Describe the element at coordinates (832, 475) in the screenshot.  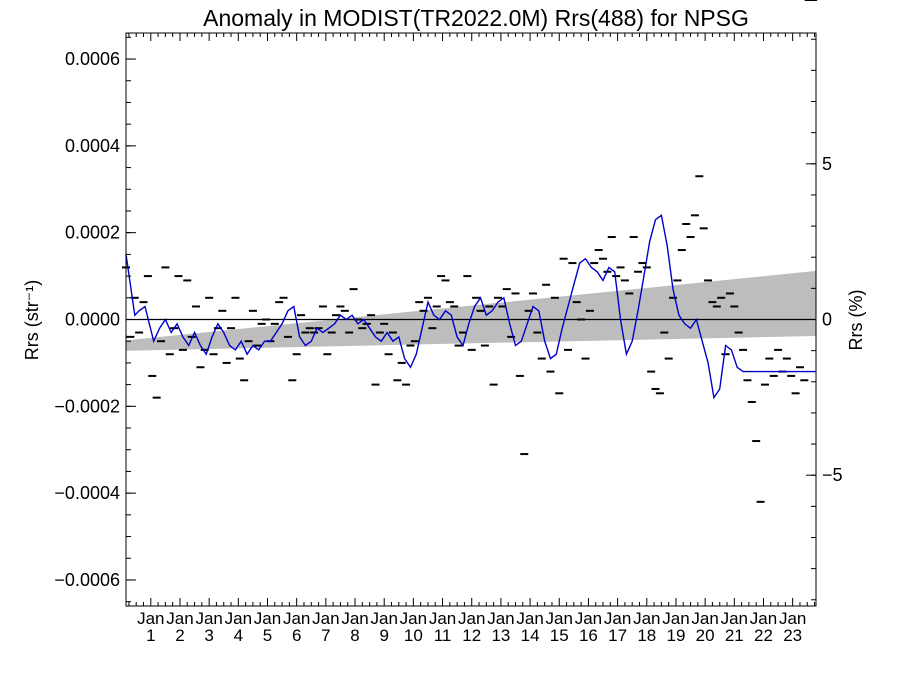
I see `y2-tick-label: −5` at that location.